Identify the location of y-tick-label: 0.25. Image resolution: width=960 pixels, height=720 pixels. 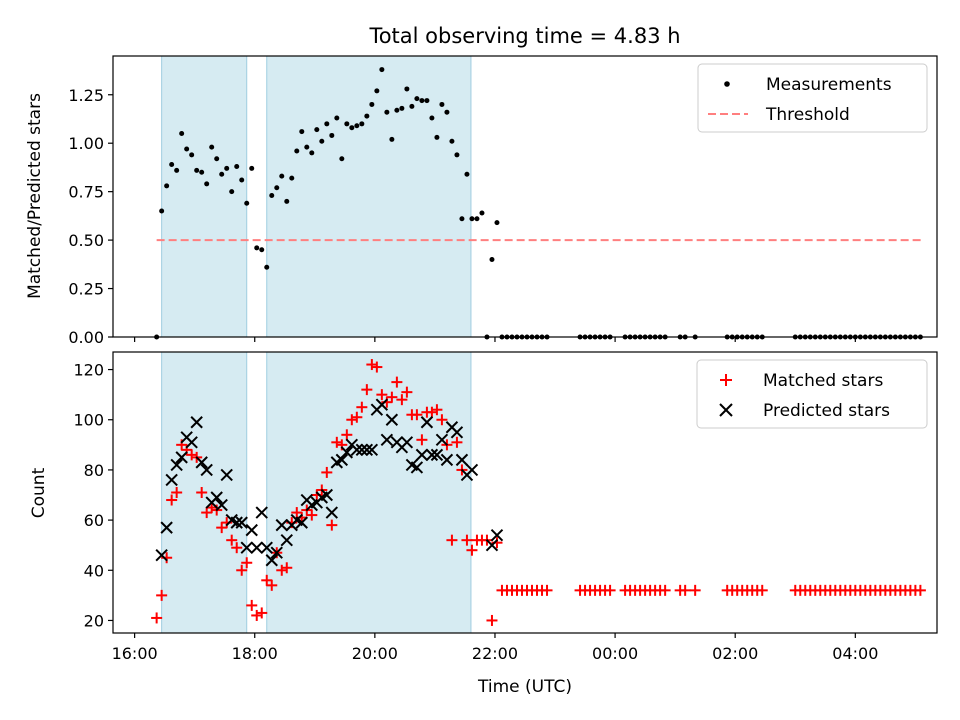
(86, 289).